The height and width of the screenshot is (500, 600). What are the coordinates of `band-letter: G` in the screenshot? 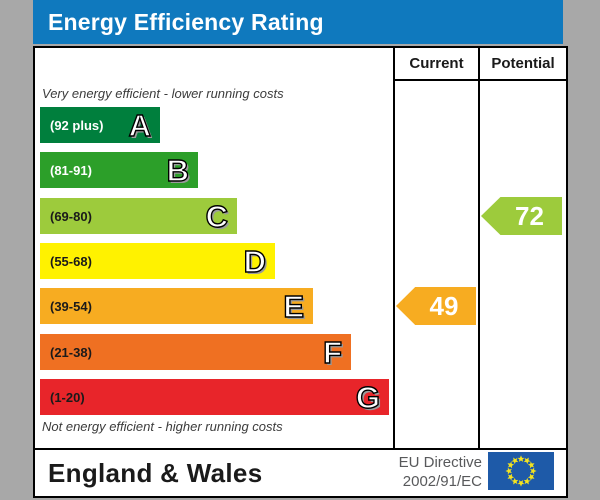 It's located at (368, 397).